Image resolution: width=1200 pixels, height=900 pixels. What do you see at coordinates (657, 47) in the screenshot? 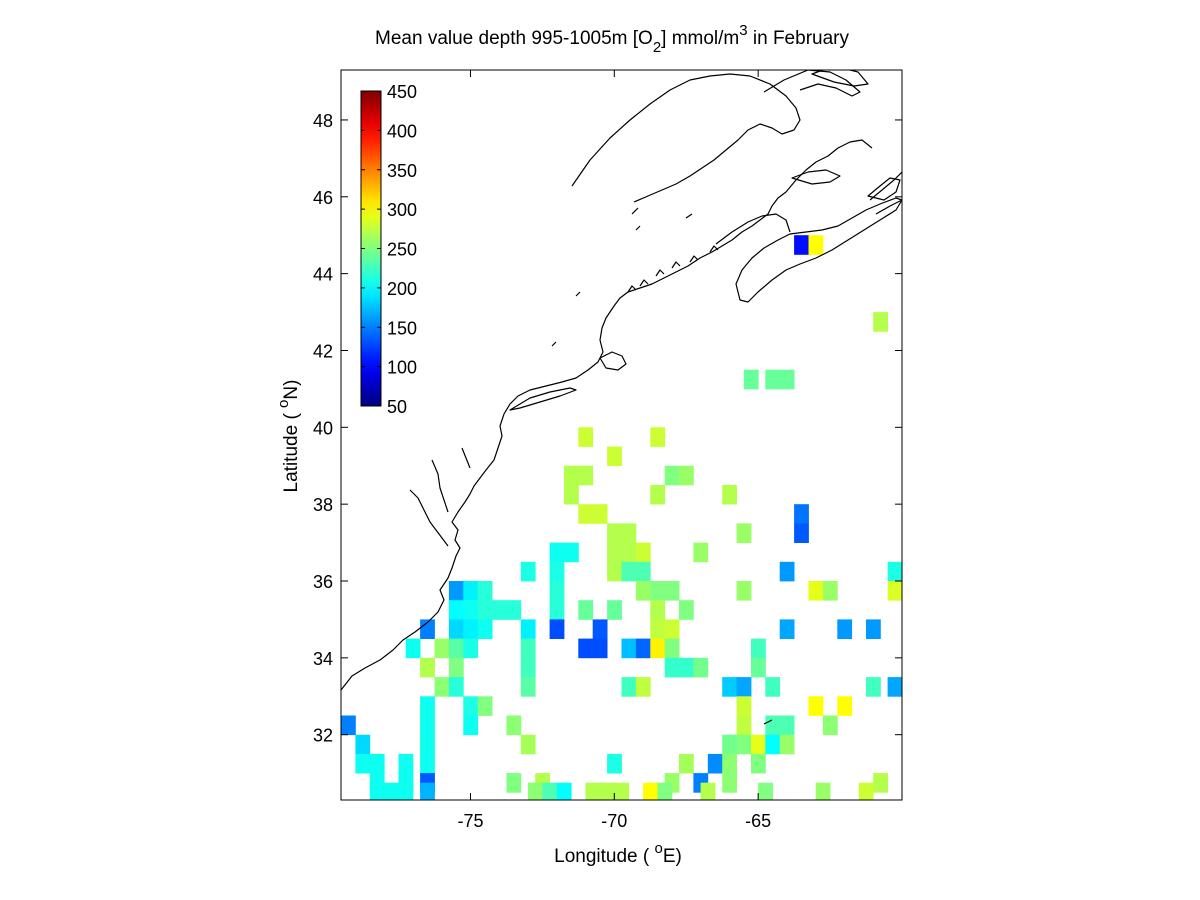
I see `chart-title-subscript: 2` at bounding box center [657, 47].